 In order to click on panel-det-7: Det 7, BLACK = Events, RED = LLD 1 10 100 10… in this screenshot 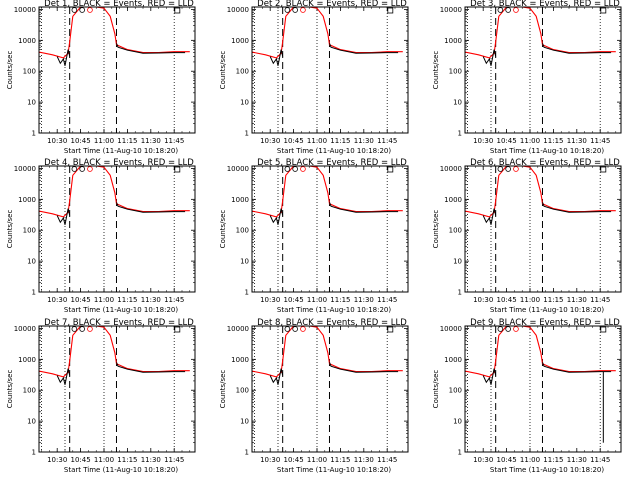, I will do `click(101, 396)`.